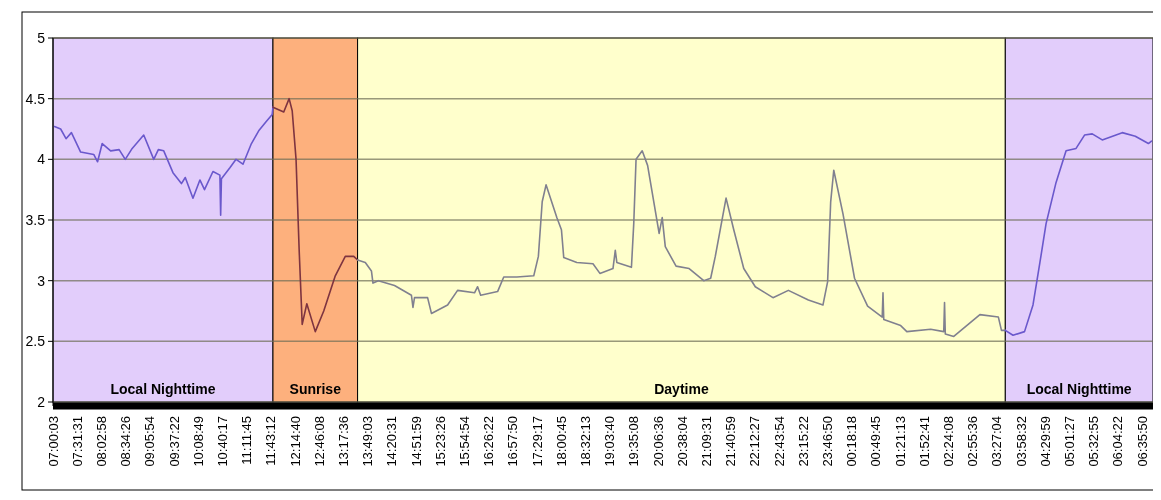  Describe the element at coordinates (41, 280) in the screenshot. I see `y-tick-label: 3` at that location.